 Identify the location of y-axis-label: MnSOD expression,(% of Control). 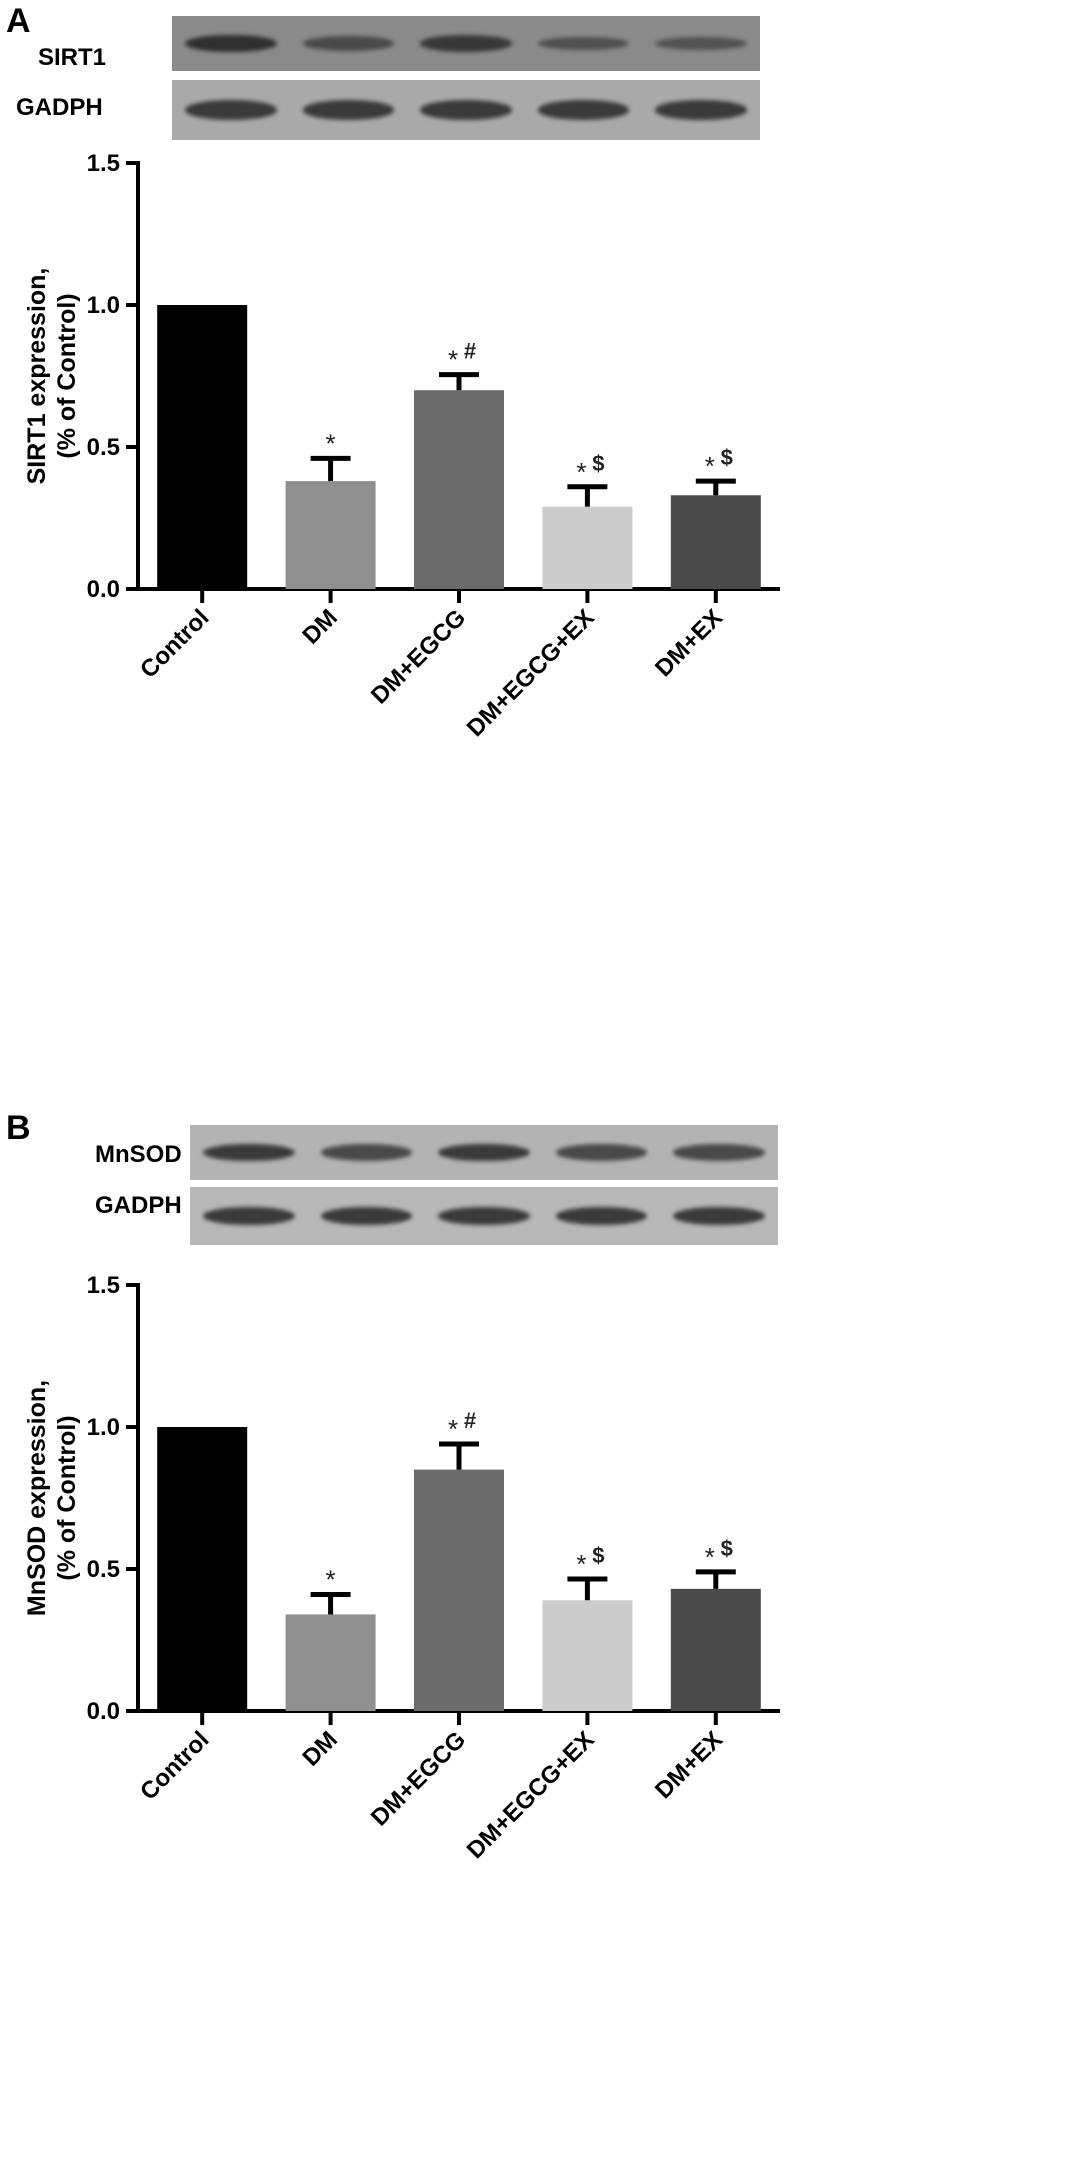
(52, 1498).